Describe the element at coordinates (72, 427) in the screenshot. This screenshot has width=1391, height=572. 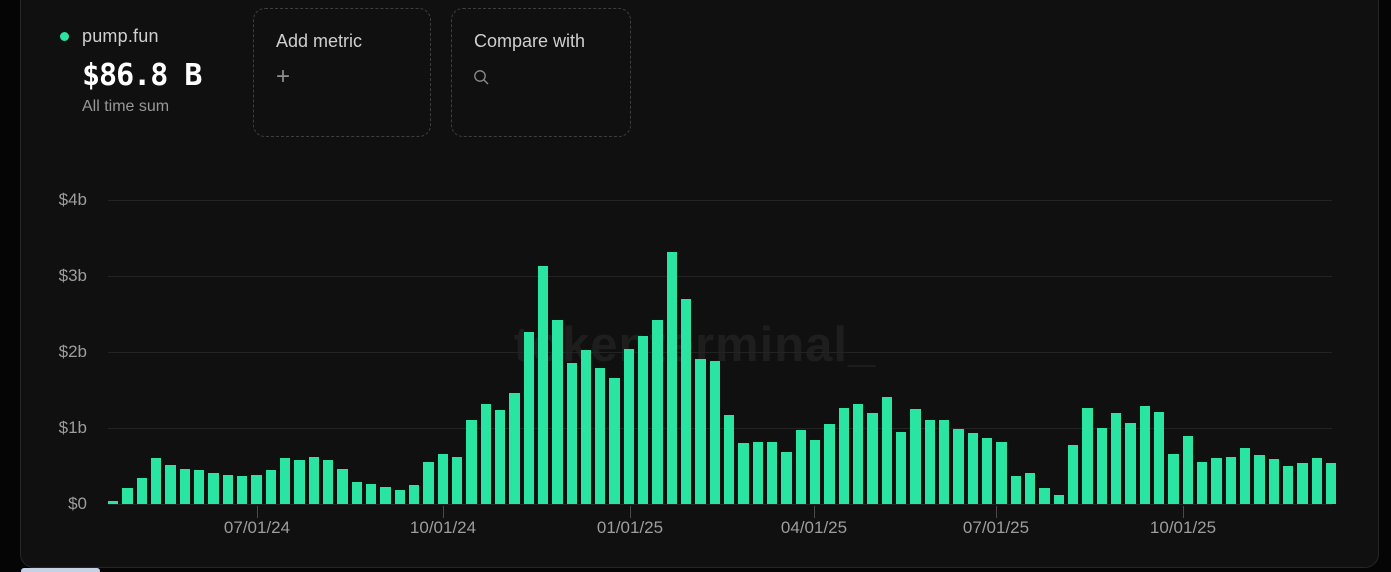
I see `y-axis-label: $1b` at that location.